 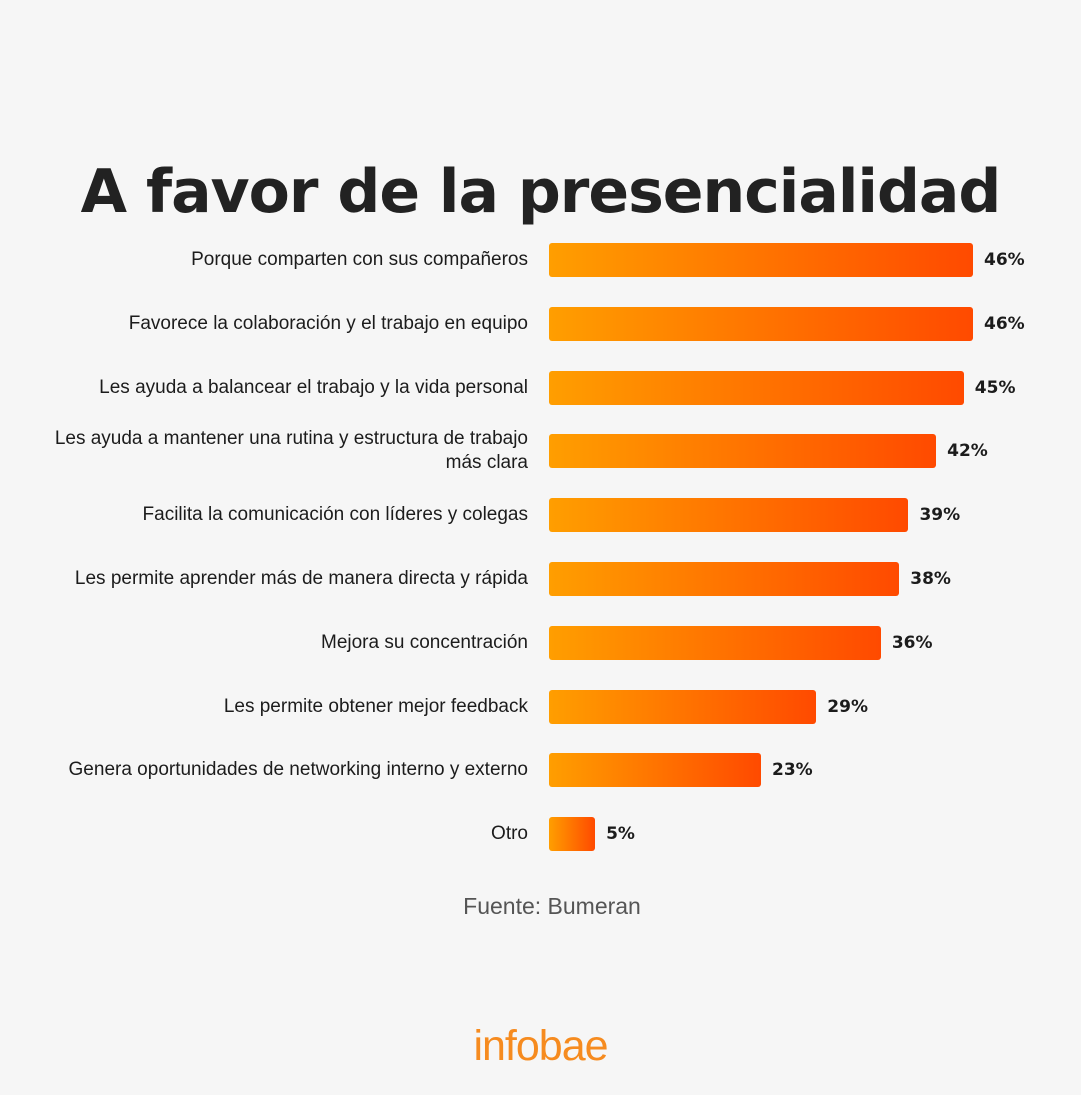 I want to click on category-label: Otro, so click(x=509, y=834).